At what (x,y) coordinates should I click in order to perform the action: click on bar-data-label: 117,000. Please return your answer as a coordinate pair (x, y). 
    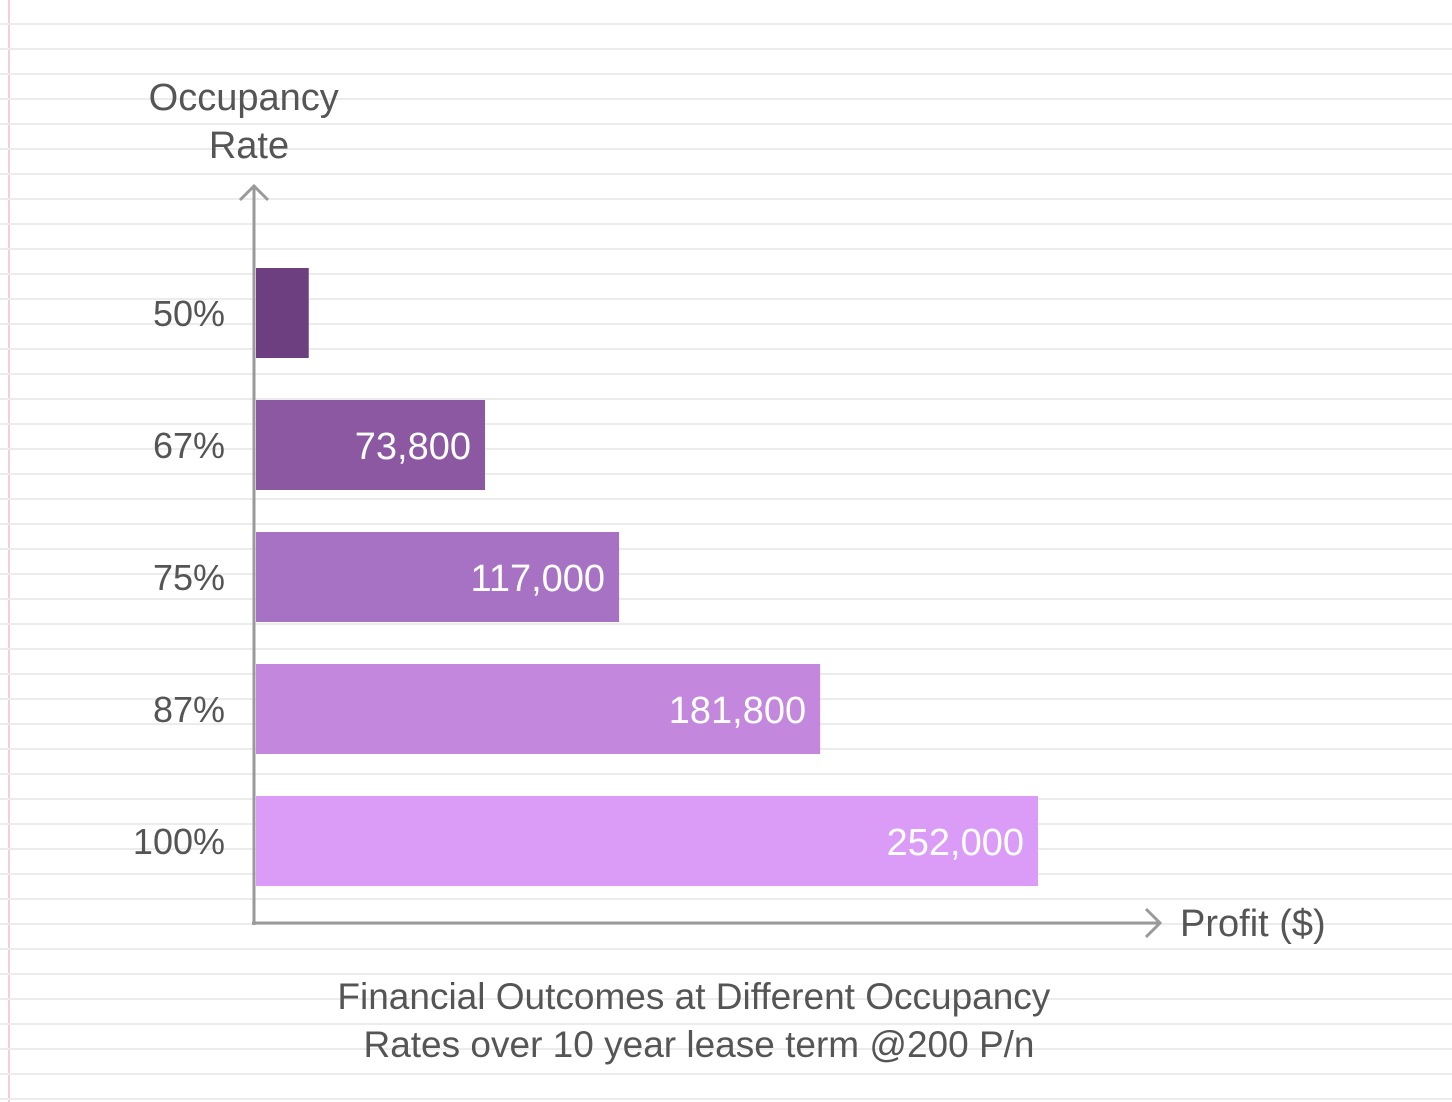
    Looking at the image, I should click on (538, 579).